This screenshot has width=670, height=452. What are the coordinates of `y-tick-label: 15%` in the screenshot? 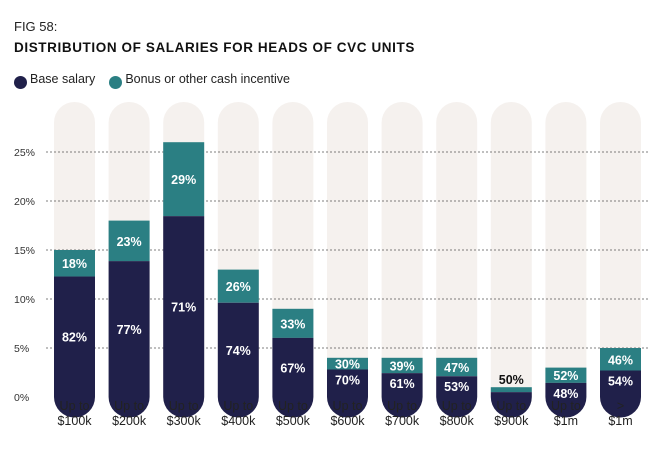 It's located at (24, 251).